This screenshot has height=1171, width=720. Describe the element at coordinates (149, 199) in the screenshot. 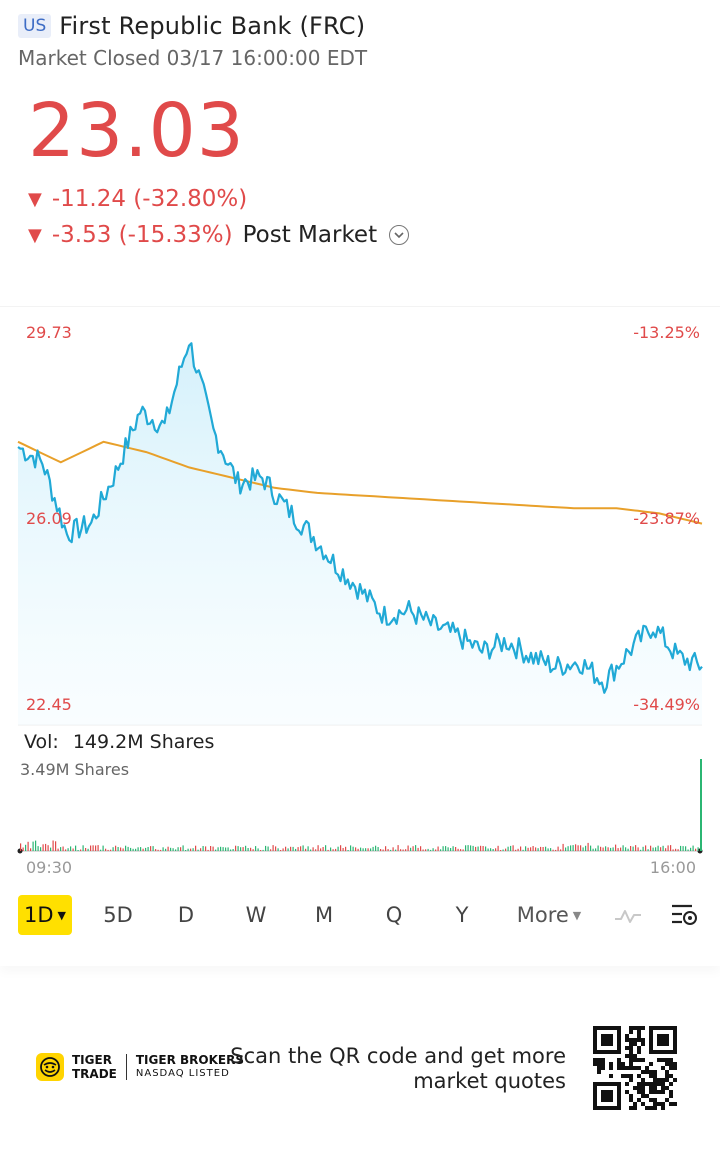

I see `day-change: -11.24 (-32.80%)` at that location.